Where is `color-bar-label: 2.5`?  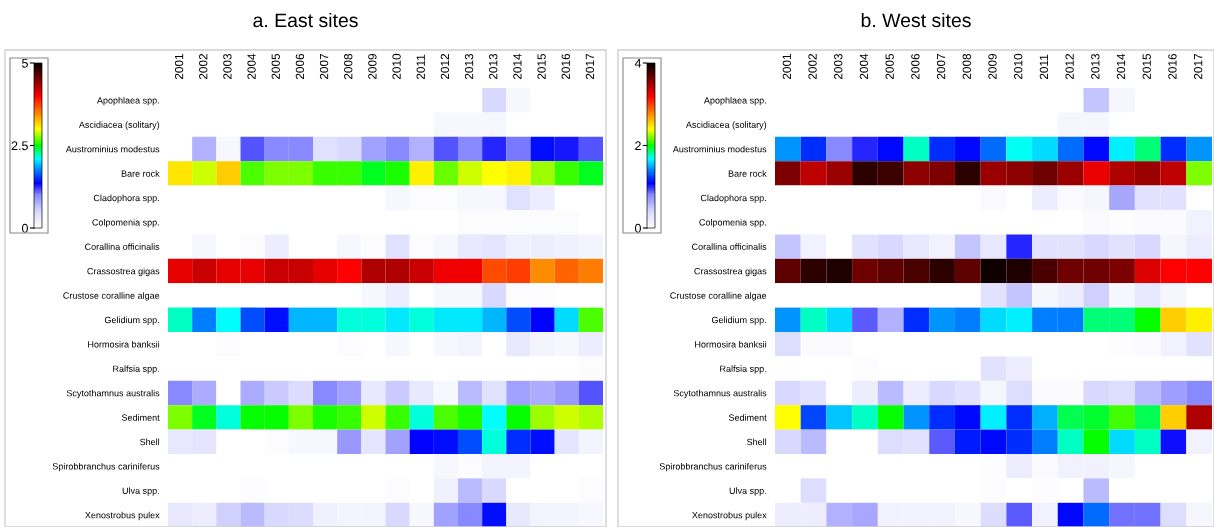
color-bar-label: 2.5 is located at coordinates (19, 146).